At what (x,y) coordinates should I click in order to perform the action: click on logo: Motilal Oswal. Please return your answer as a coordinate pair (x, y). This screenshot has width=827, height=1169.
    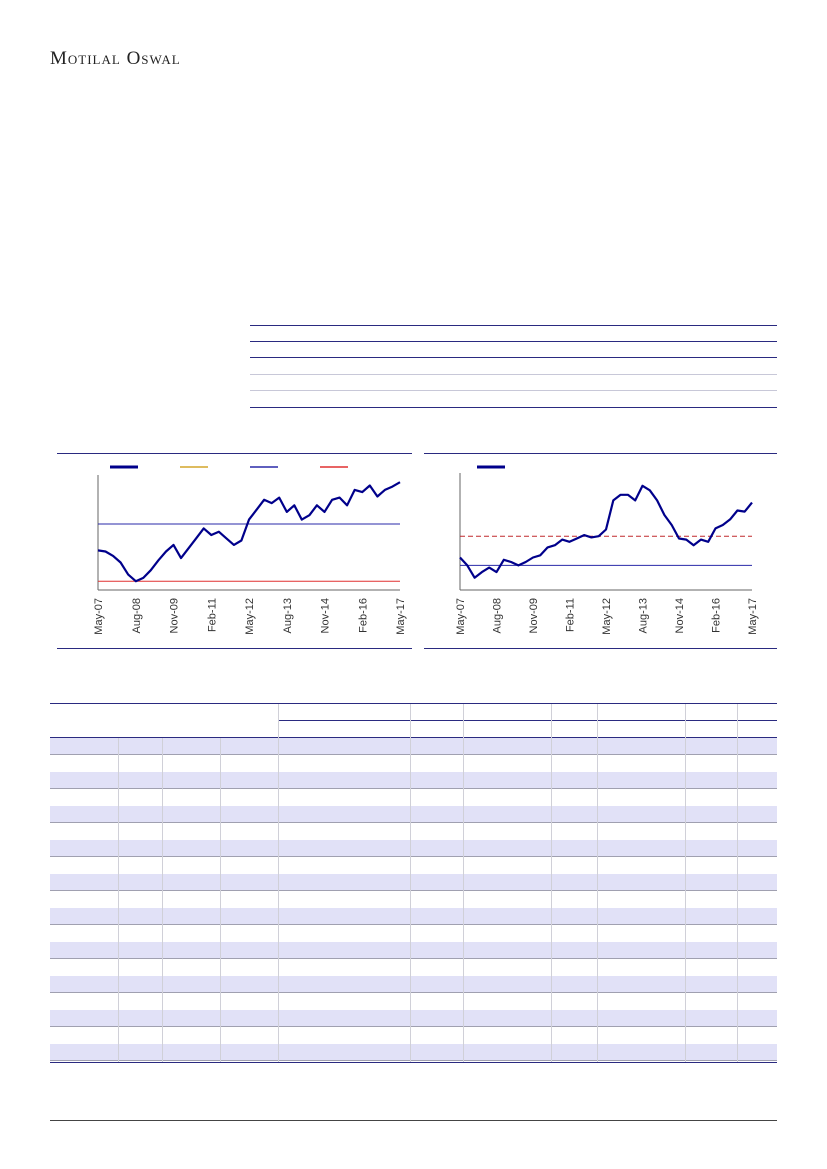
    Looking at the image, I should click on (115, 58).